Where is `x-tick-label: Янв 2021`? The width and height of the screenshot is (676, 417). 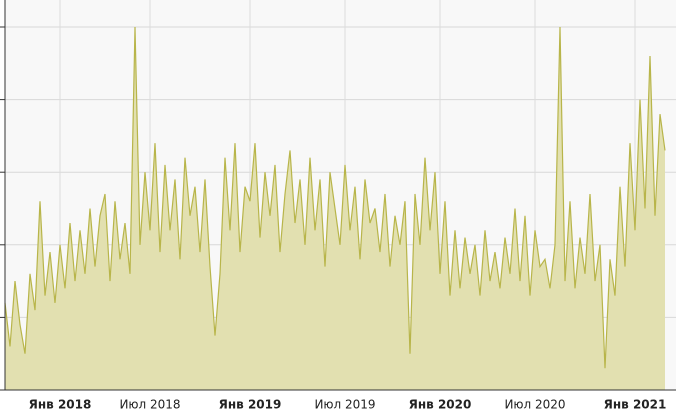 x-tick-label: Янв 2021 is located at coordinates (635, 405).